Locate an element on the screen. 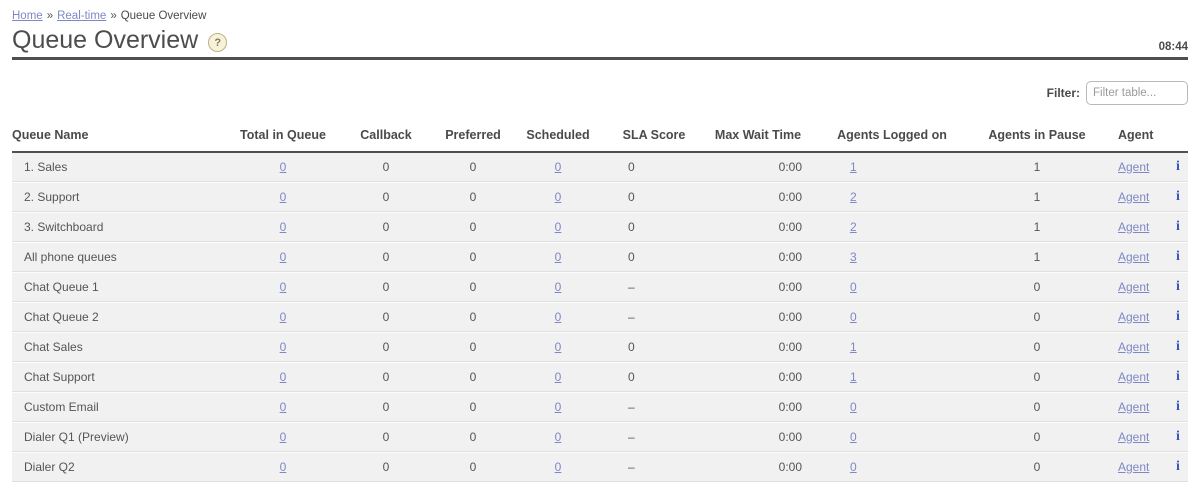 The height and width of the screenshot is (482, 1200). queue-name: 3. Switchboard is located at coordinates (120, 226).